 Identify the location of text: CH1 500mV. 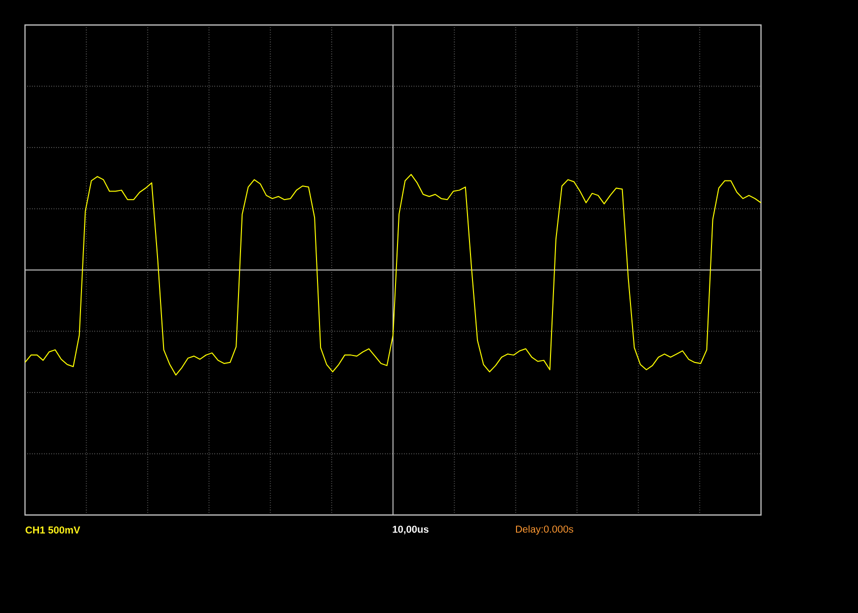
(53, 530).